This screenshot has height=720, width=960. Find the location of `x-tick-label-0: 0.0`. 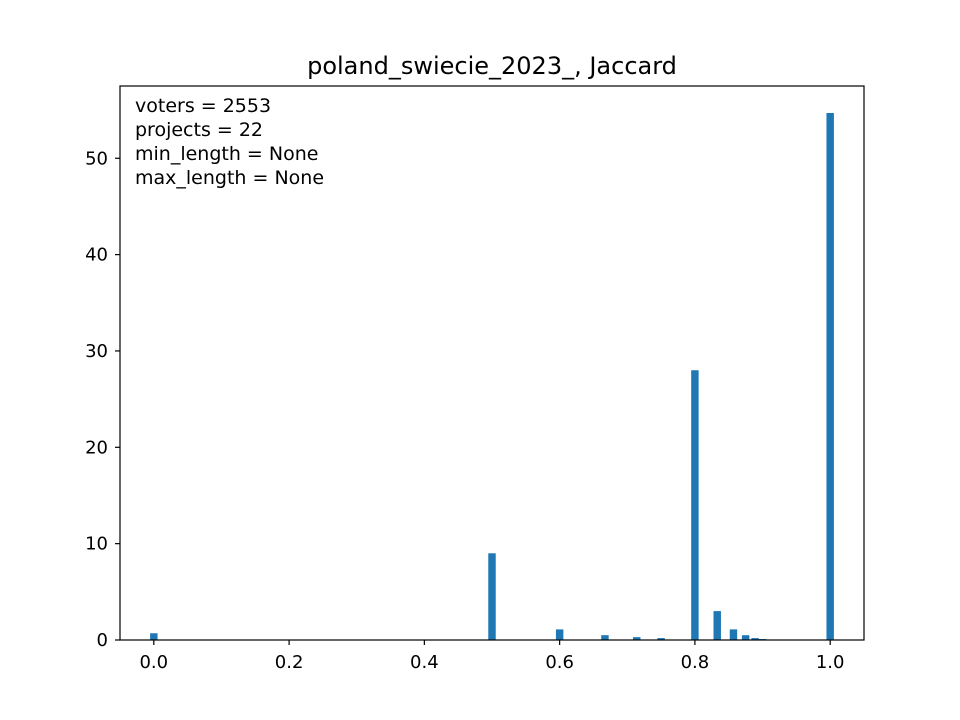

x-tick-label-0: 0.0 is located at coordinates (153, 662).